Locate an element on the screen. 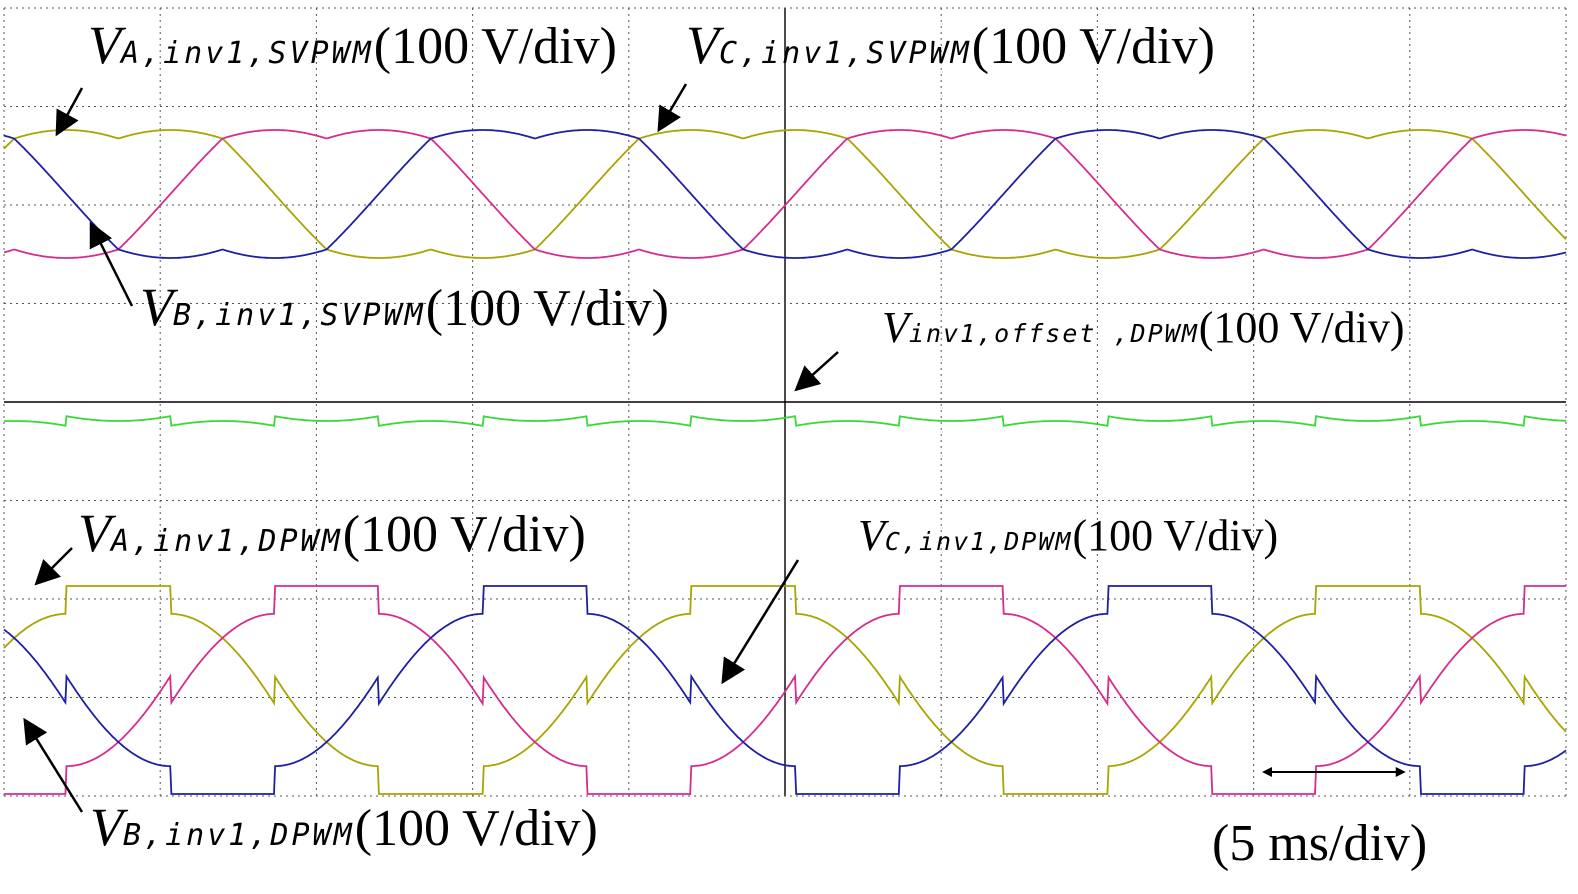 Image resolution: width=1578 pixels, height=894 pixels. label-voffset: Vinv1,offset ,DPWM(100 V/div) is located at coordinates (1143, 327).